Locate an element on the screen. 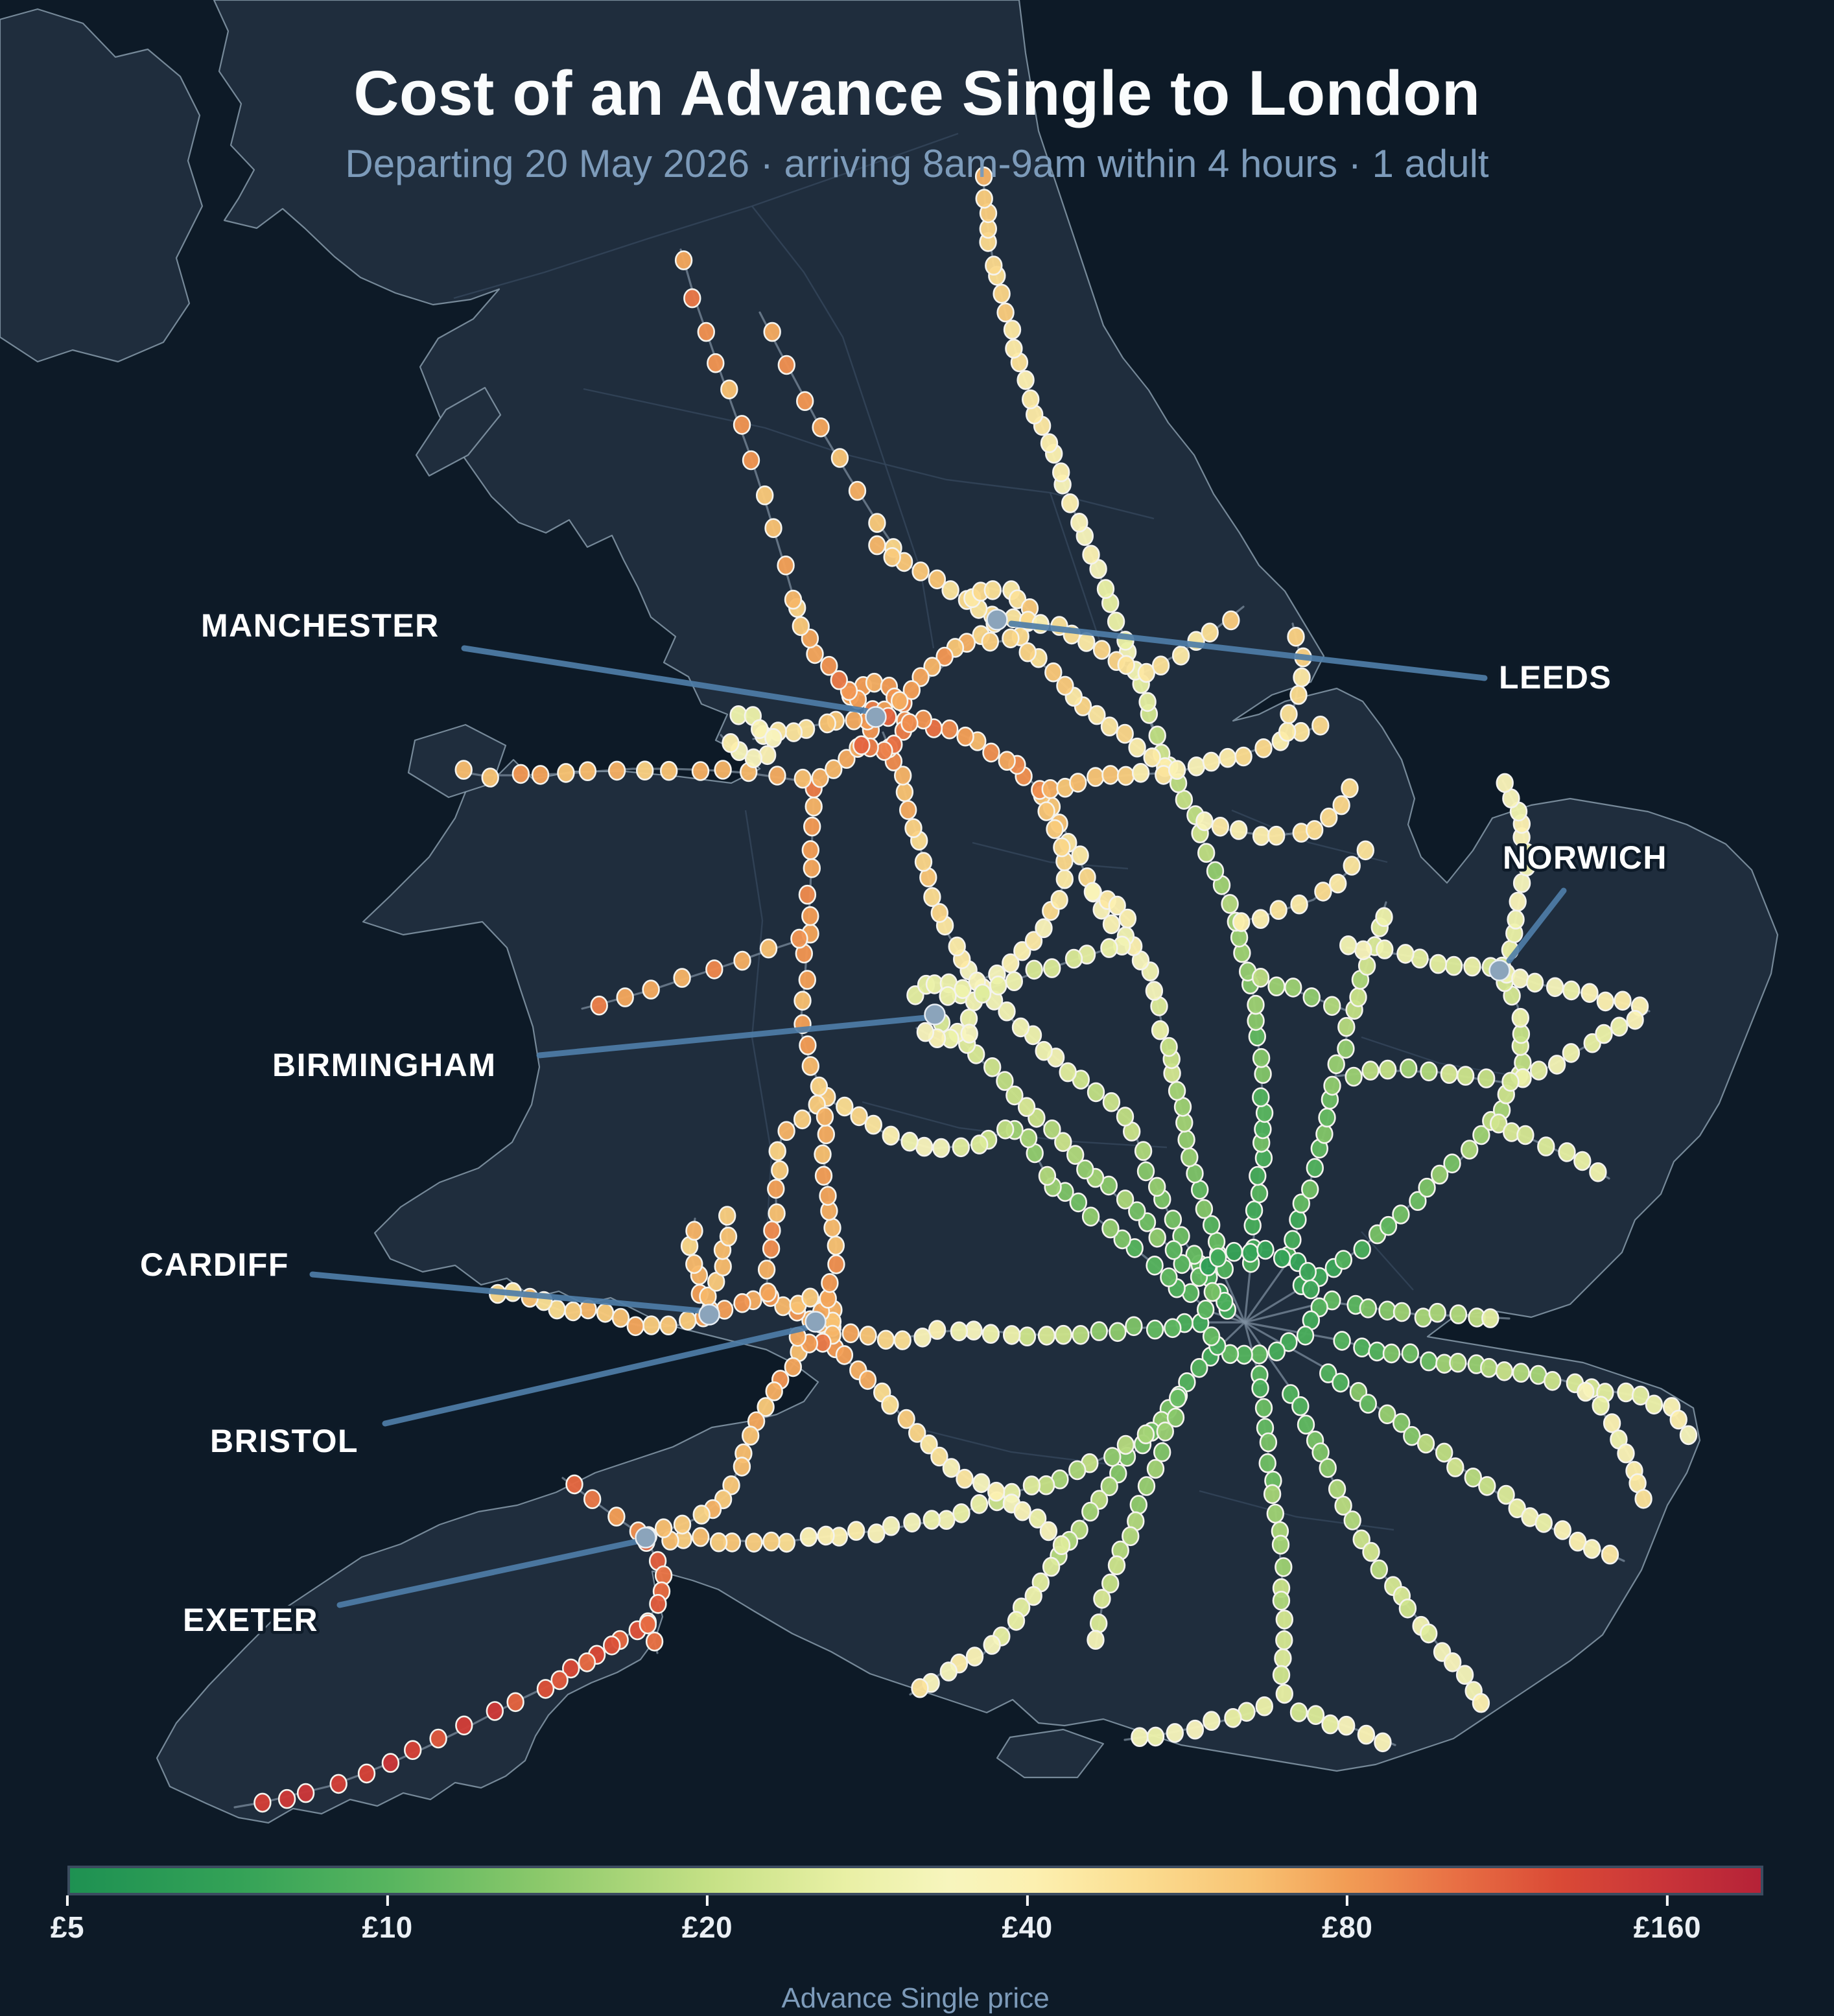 The image size is (1834, 2016). page-title: Cost of an Advance Single to London is located at coordinates (917, 93).